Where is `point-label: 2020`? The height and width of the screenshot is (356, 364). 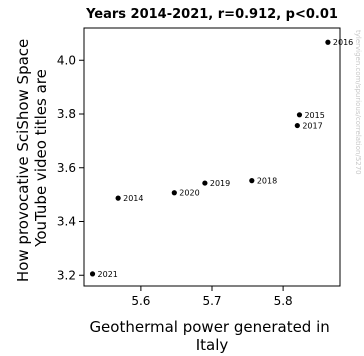 point-label: 2020 is located at coordinates (189, 193).